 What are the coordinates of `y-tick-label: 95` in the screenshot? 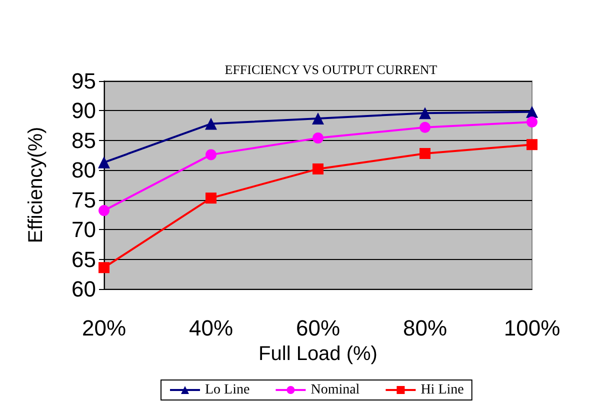 It's located at (84, 81).